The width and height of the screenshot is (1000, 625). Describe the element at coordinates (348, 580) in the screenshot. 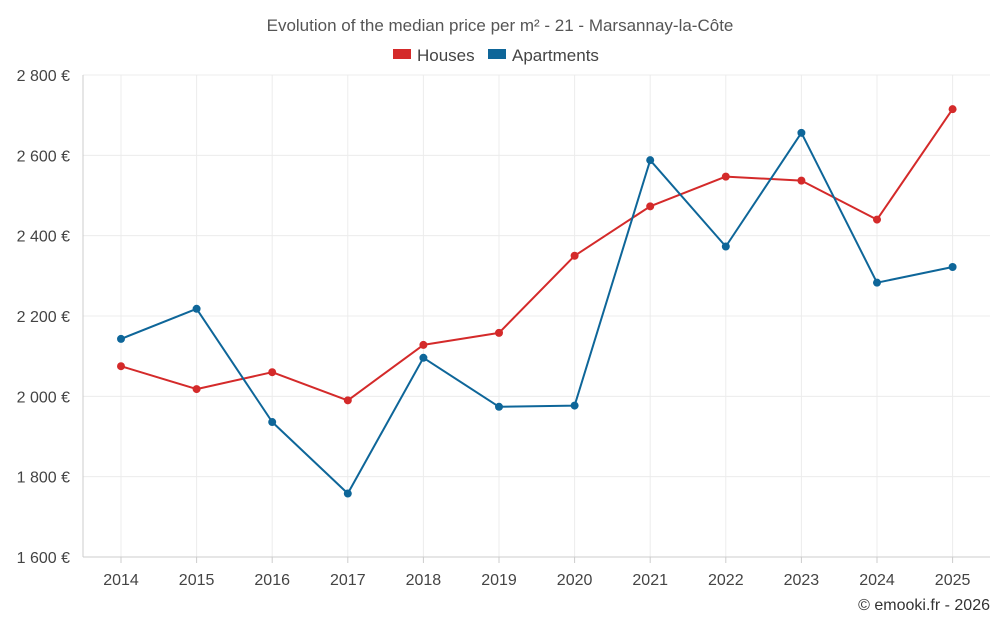

I see `x-tick-label: 2017` at that location.